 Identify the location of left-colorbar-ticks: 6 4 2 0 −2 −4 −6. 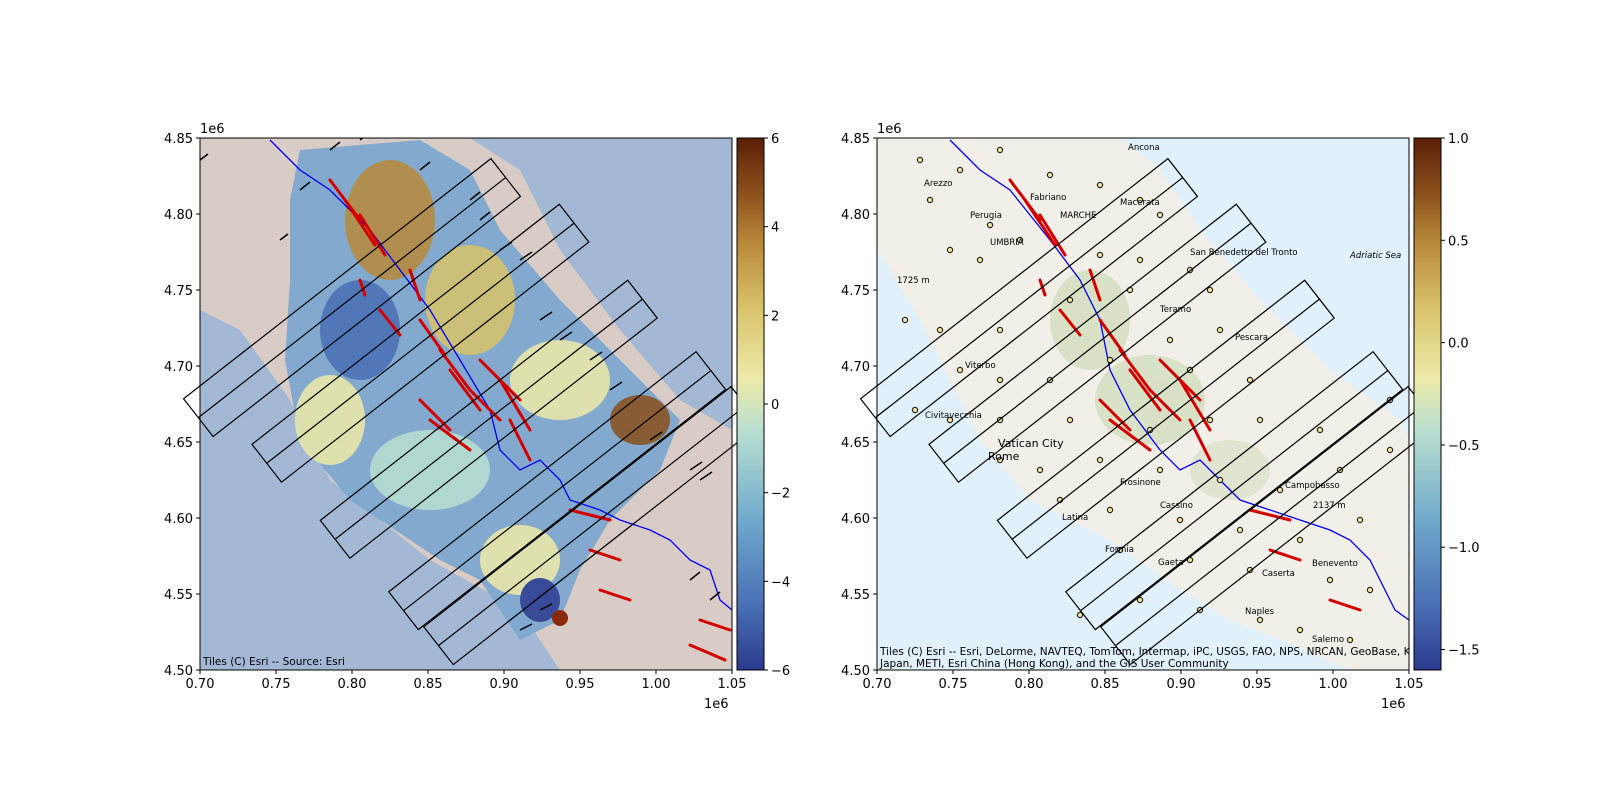
(777, 405).